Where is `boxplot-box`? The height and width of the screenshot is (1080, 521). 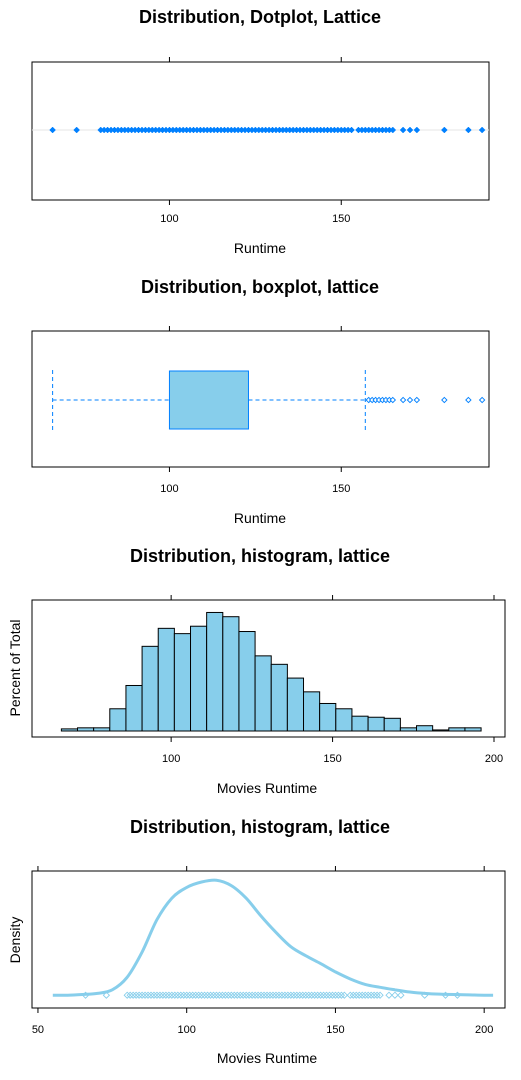
boxplot-box is located at coordinates (208, 400).